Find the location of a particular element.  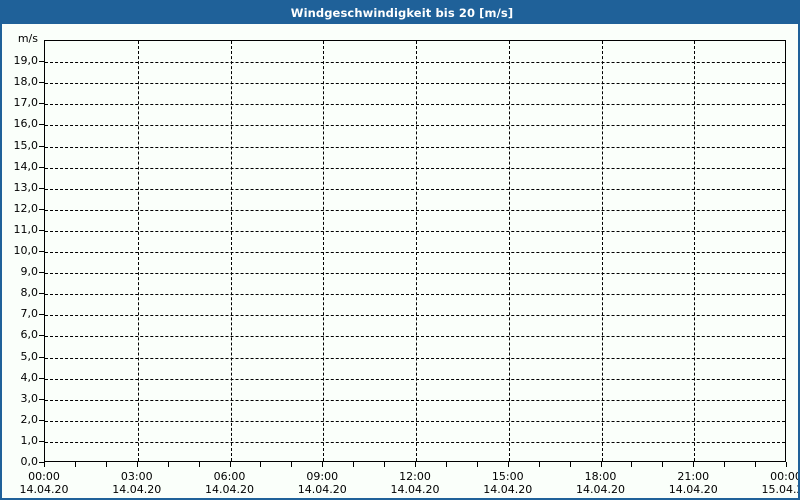

page-title: Windgeschwindigkeit bis 20 [m/s] is located at coordinates (402, 13).